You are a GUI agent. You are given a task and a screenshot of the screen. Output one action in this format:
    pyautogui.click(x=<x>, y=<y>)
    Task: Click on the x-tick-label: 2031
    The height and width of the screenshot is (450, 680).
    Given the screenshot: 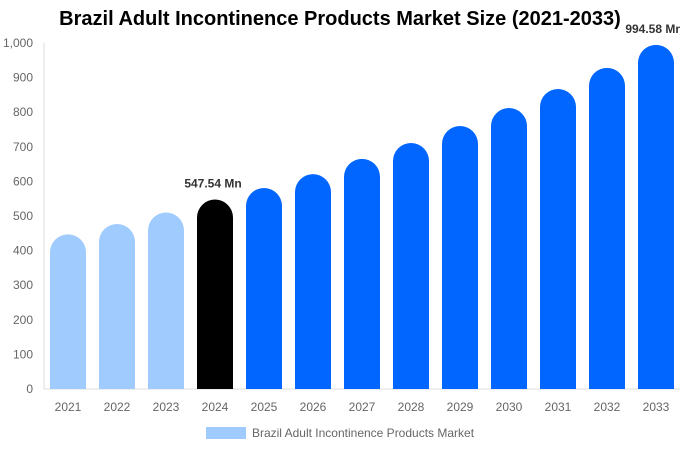 What is the action you would take?
    pyautogui.click(x=558, y=407)
    